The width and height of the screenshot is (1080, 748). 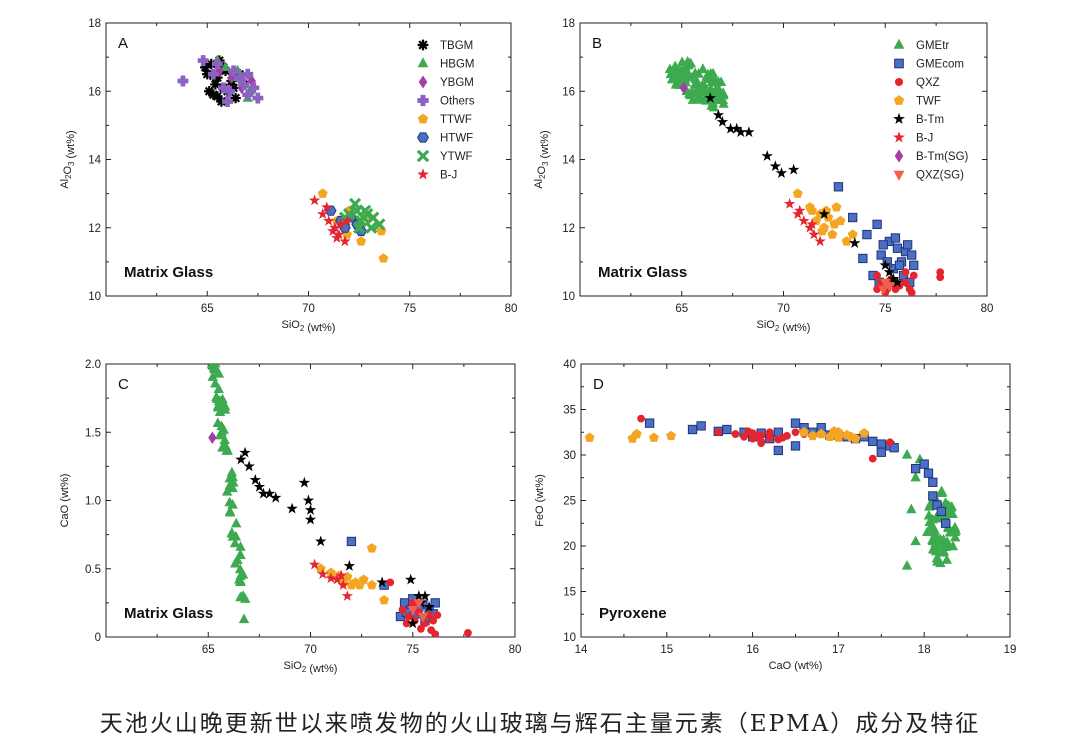 I want to click on legend-label: B-J, so click(x=924, y=139).